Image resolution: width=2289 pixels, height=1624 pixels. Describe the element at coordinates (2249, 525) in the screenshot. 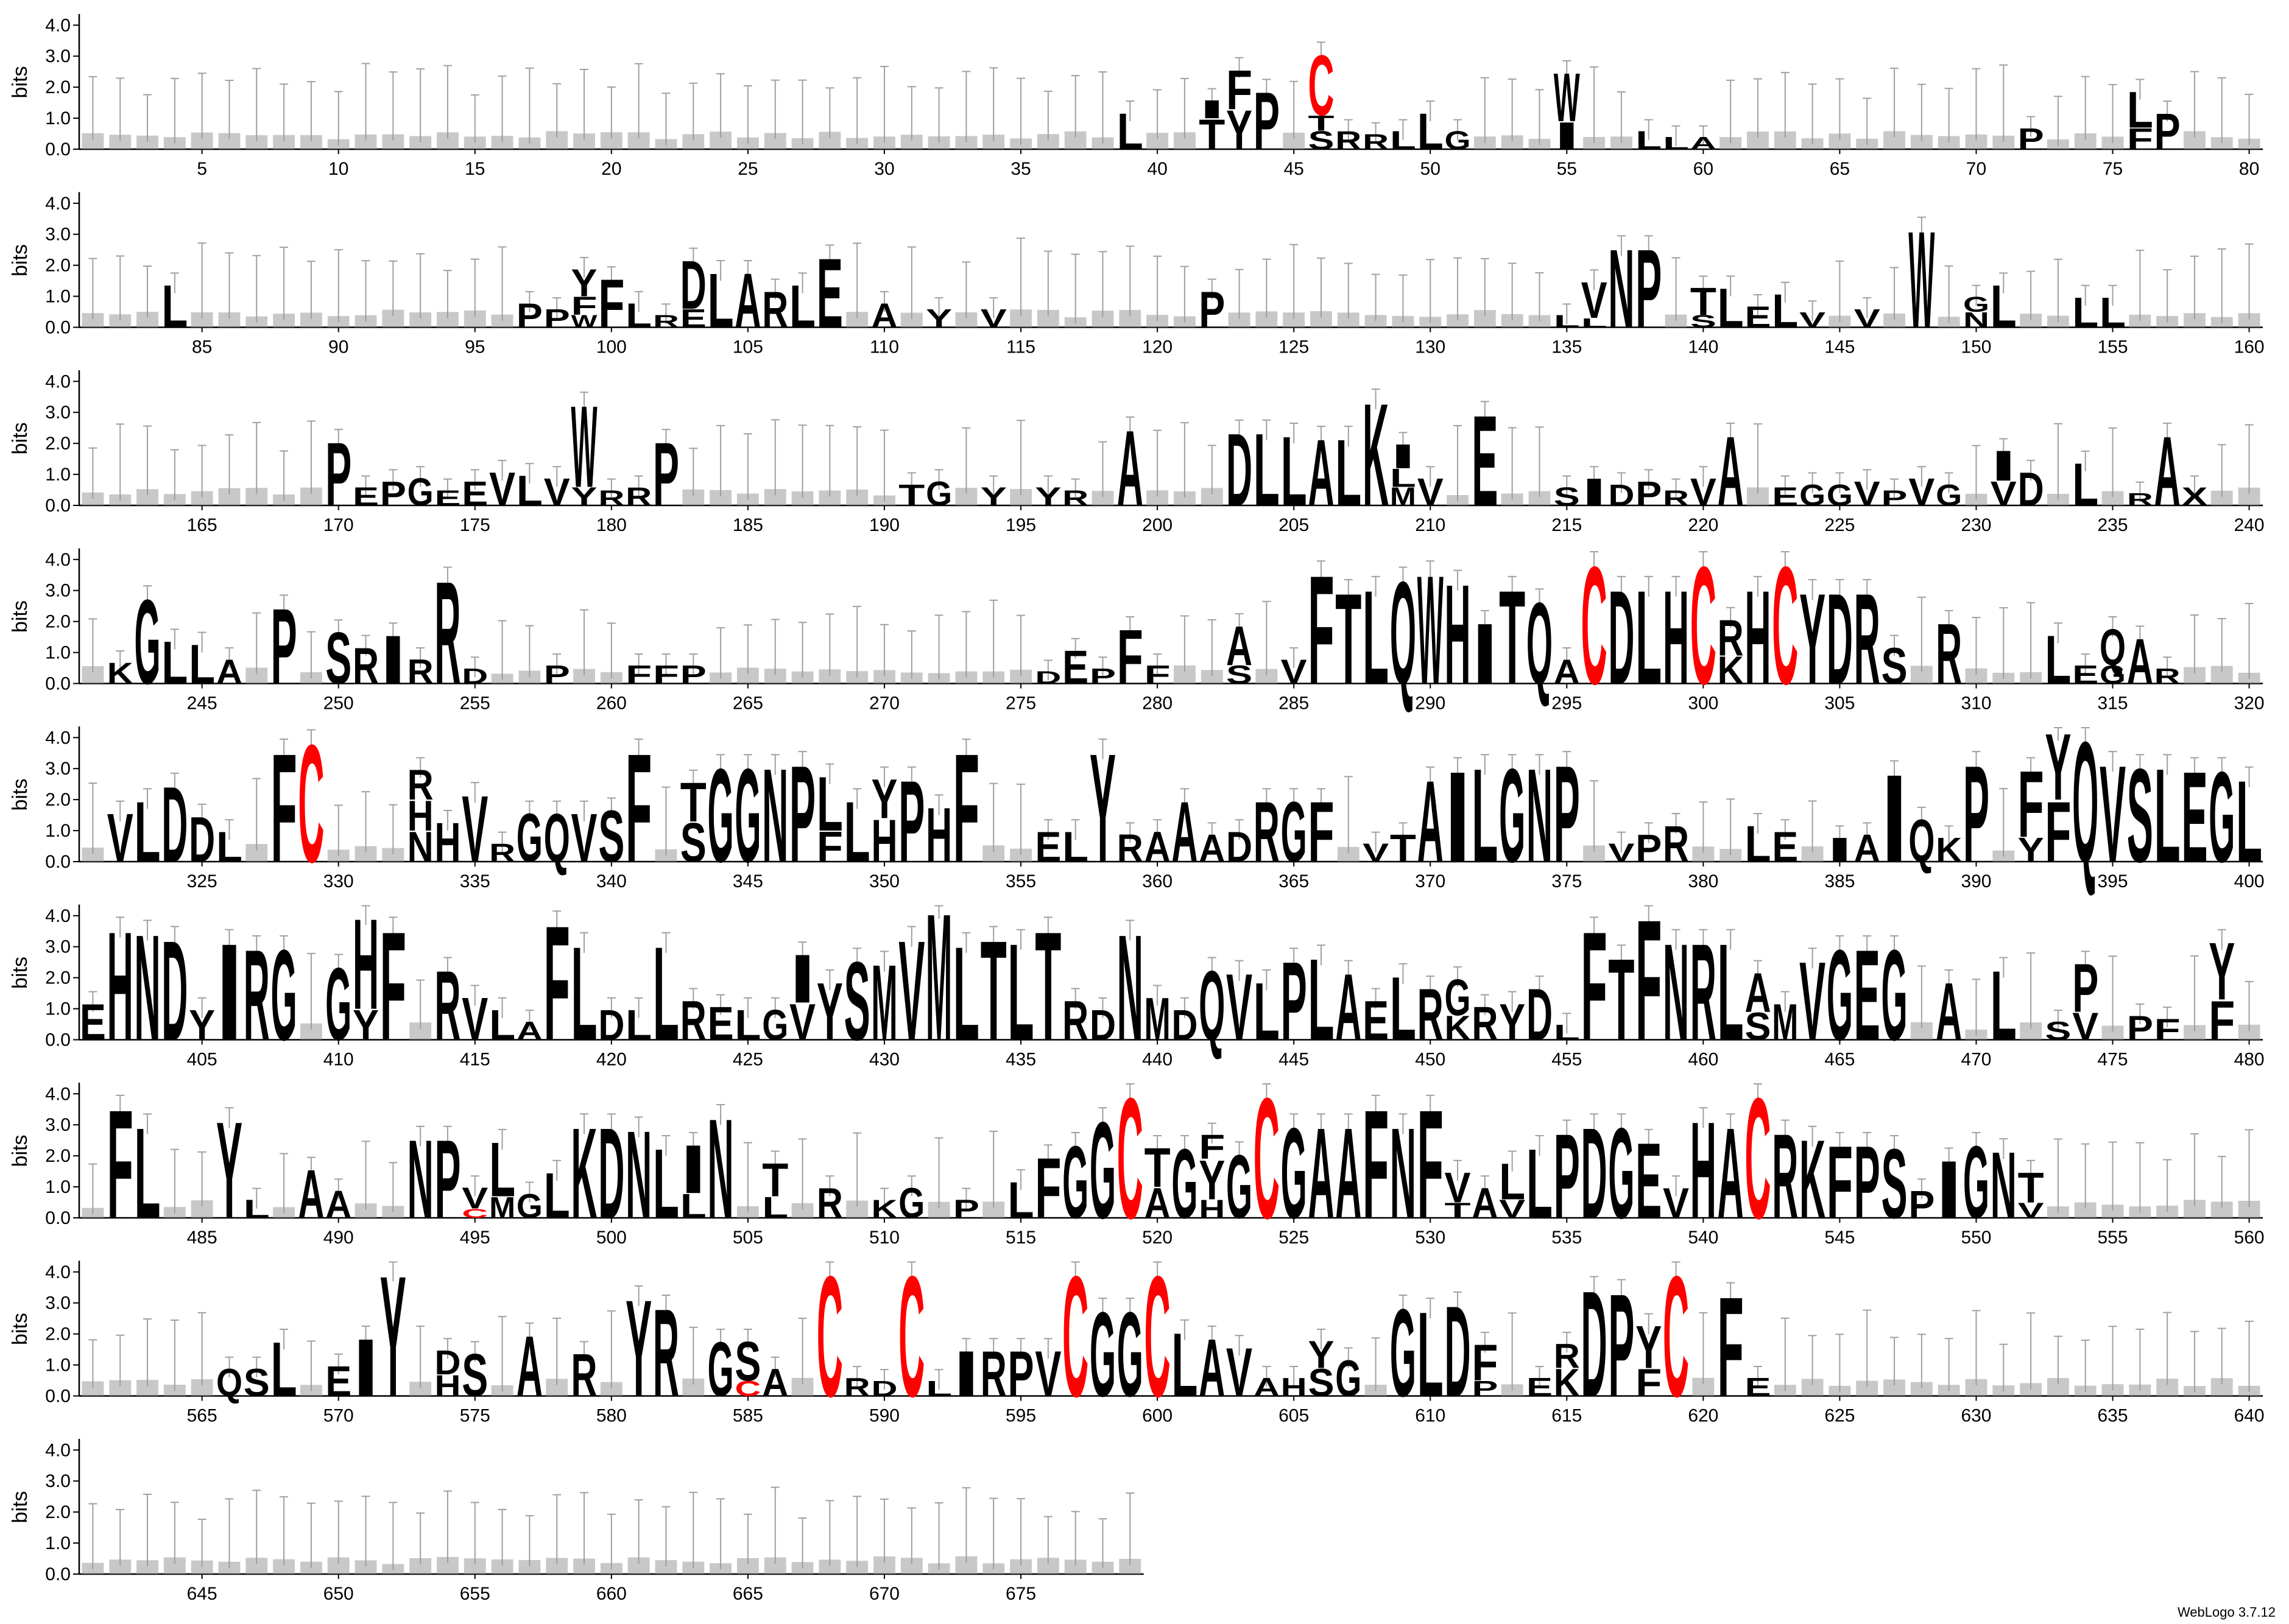

I see `x-tick-label: 240` at that location.